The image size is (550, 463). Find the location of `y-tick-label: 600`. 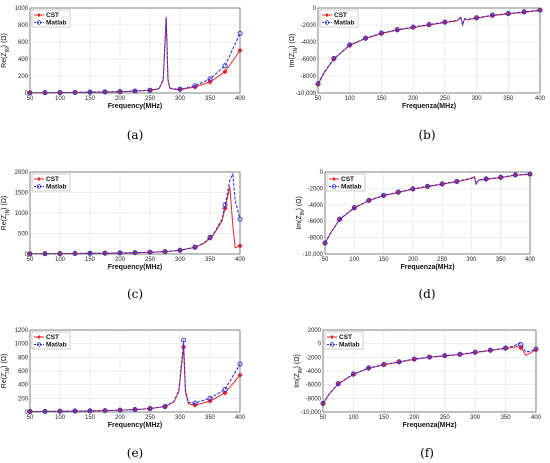

y-tick-label: 600 is located at coordinates (23, 43).